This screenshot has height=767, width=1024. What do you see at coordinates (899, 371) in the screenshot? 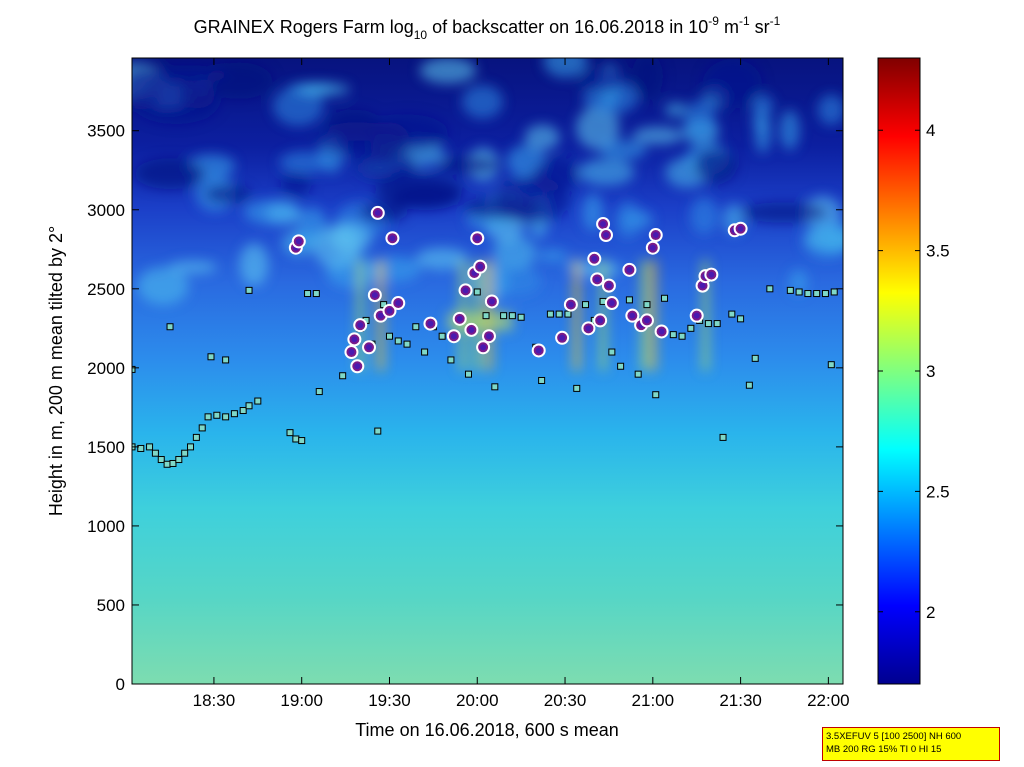
I see `colorbar` at bounding box center [899, 371].